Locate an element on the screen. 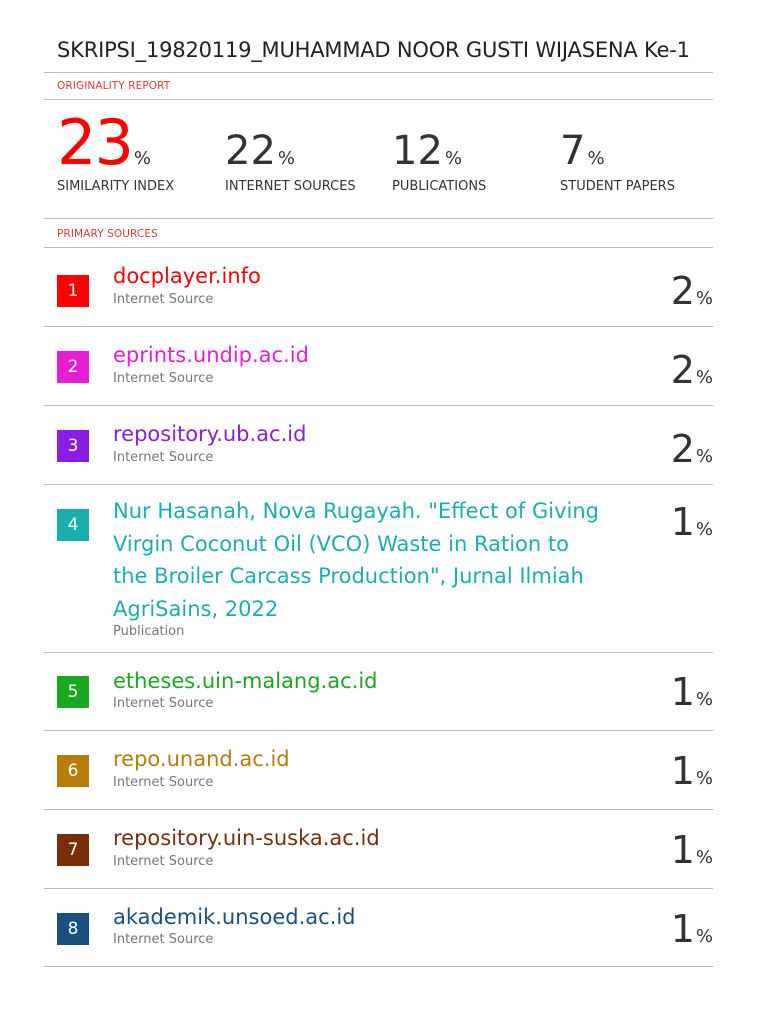 The image size is (768, 1024). similarity-index-value: 23 is located at coordinates (95, 142).